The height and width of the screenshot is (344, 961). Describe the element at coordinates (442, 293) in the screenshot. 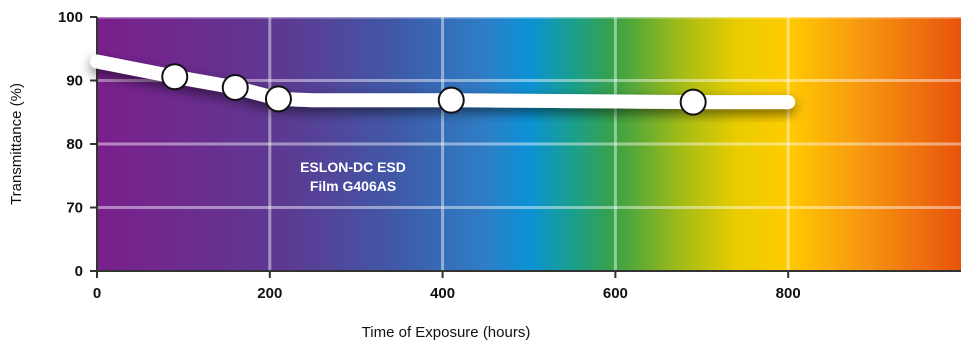

I see `x-tick-label: 400` at that location.